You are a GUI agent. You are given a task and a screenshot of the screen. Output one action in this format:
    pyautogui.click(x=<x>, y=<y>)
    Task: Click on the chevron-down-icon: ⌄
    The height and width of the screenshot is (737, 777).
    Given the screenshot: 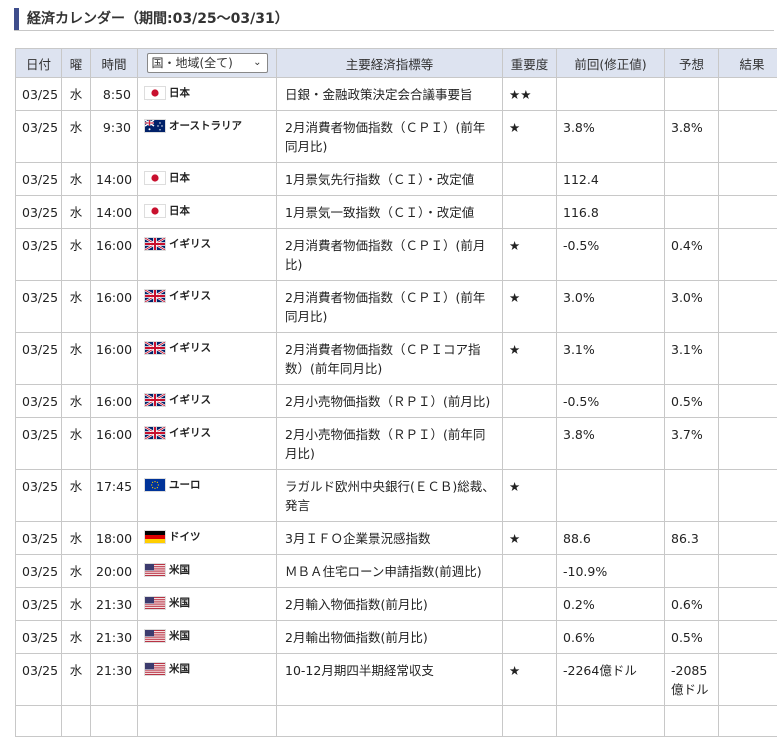 What is the action you would take?
    pyautogui.click(x=257, y=63)
    